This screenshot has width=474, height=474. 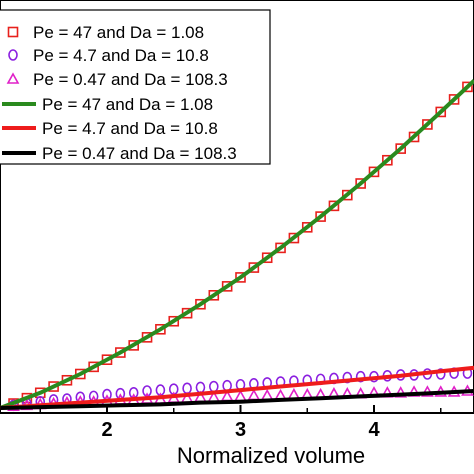 I want to click on legend-circle-swatch, so click(x=13, y=55).